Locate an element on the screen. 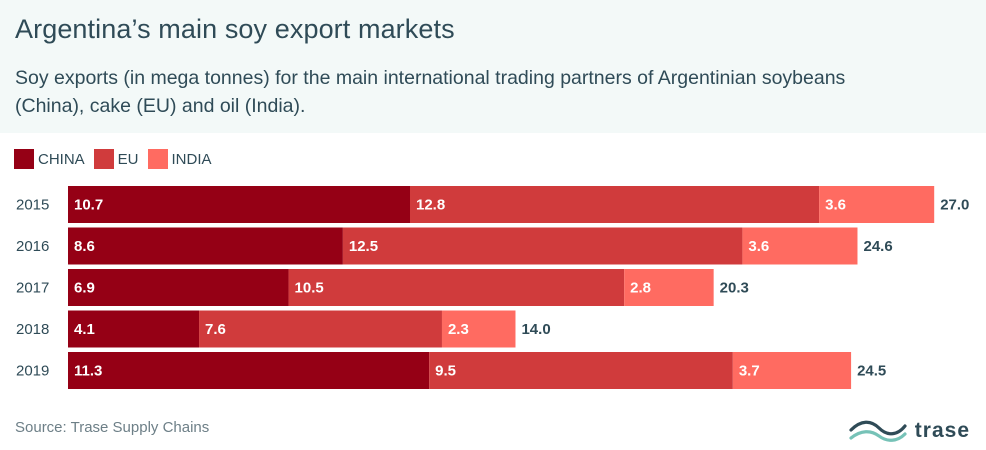  total-label-2017: 20.3 is located at coordinates (734, 288).